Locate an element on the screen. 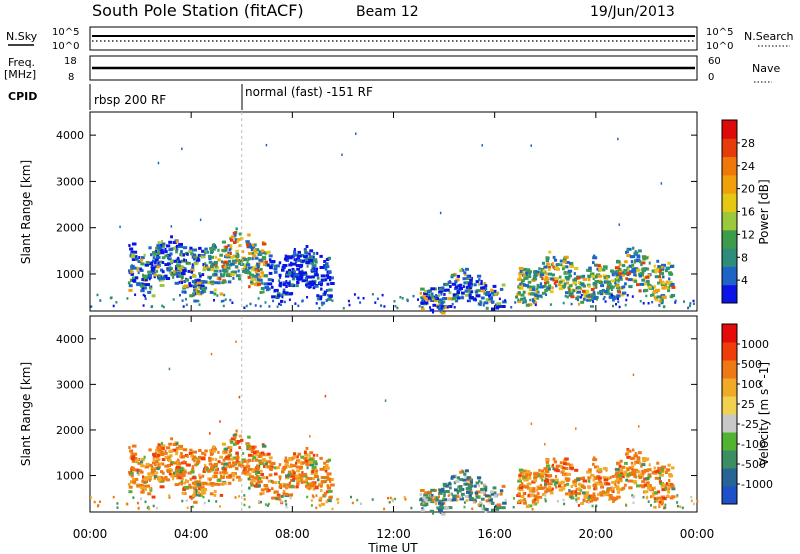 The height and width of the screenshot is (554, 800). colorbar-segment is located at coordinates (729, 387).